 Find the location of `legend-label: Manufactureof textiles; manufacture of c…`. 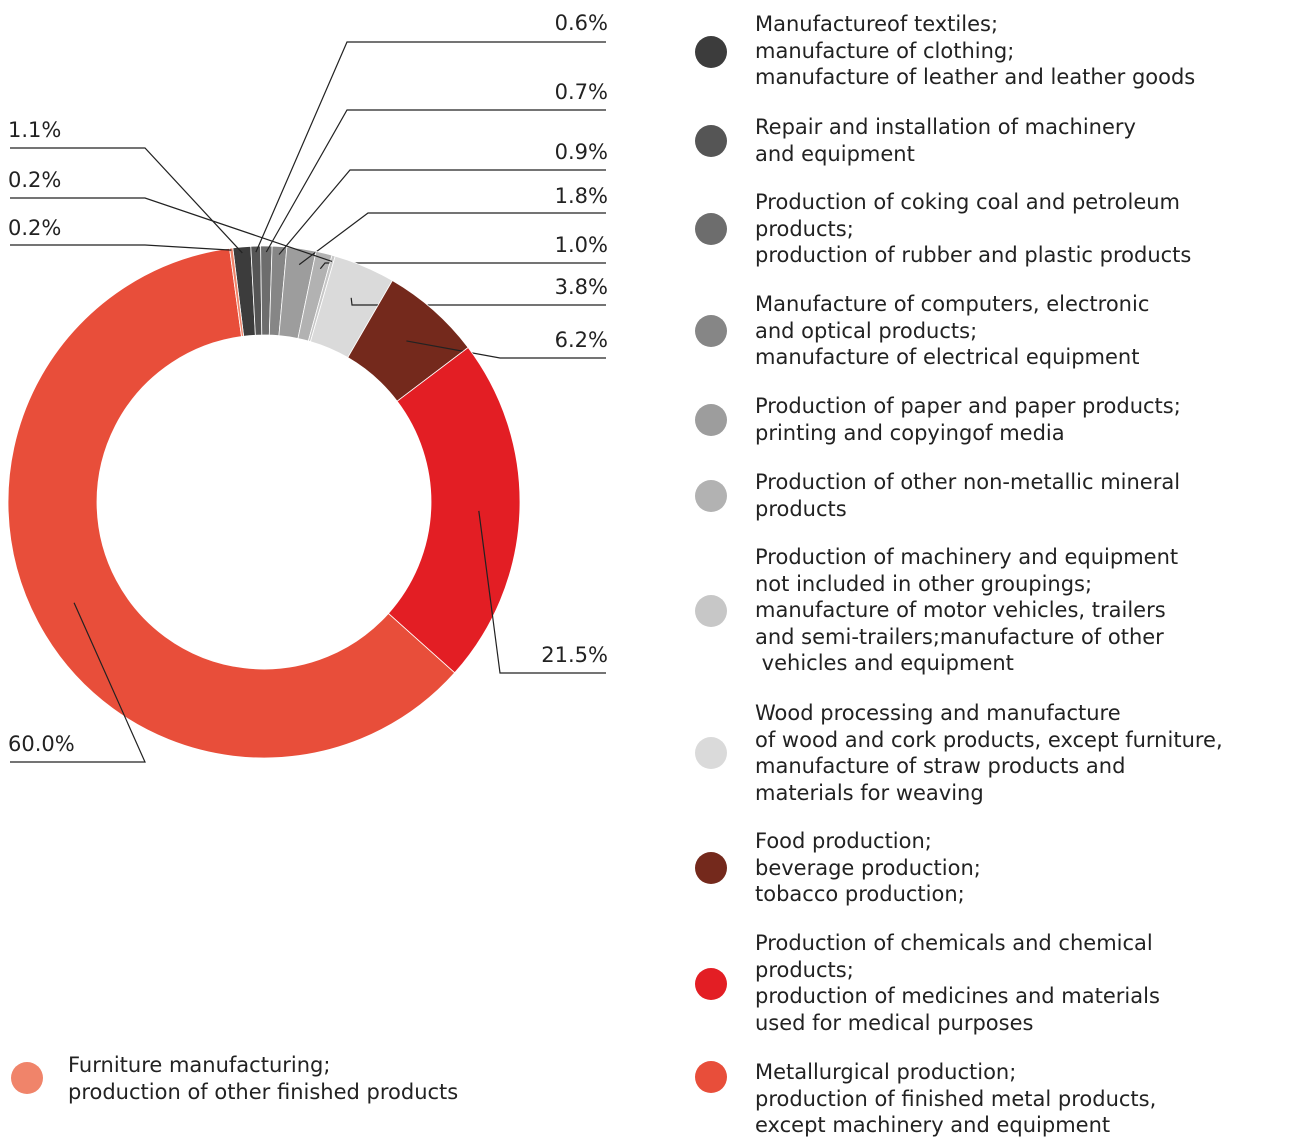

legend-label: Manufactureof textiles; manufacture of c… is located at coordinates (975, 50).